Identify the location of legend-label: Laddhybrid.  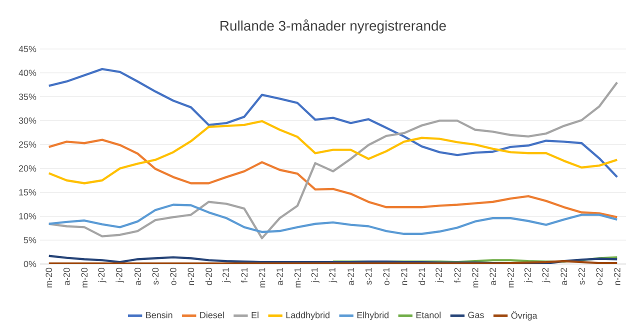
(308, 316).